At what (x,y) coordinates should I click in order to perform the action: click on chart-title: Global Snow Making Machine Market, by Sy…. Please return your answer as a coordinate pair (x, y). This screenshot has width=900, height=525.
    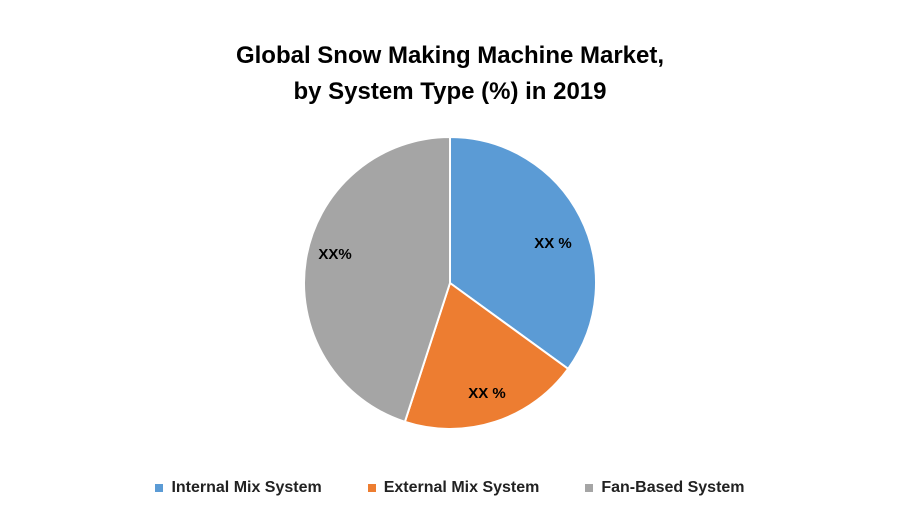
    Looking at the image, I should click on (450, 74).